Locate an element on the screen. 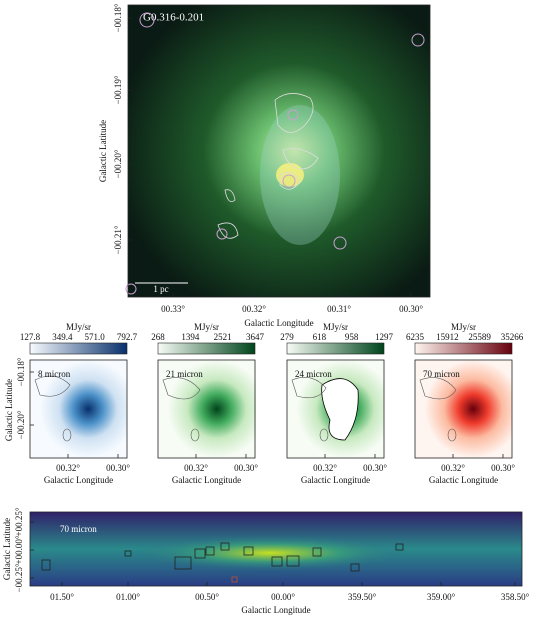 This screenshot has height=635, width=538. colorbar-tick-label: 6235 is located at coordinates (415, 337).